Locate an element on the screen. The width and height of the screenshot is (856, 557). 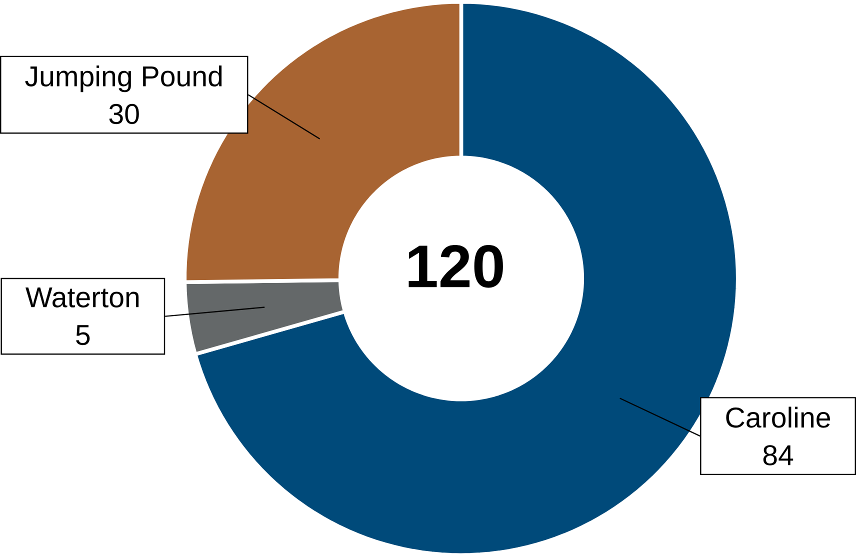
data-label: 5 is located at coordinates (83, 335).